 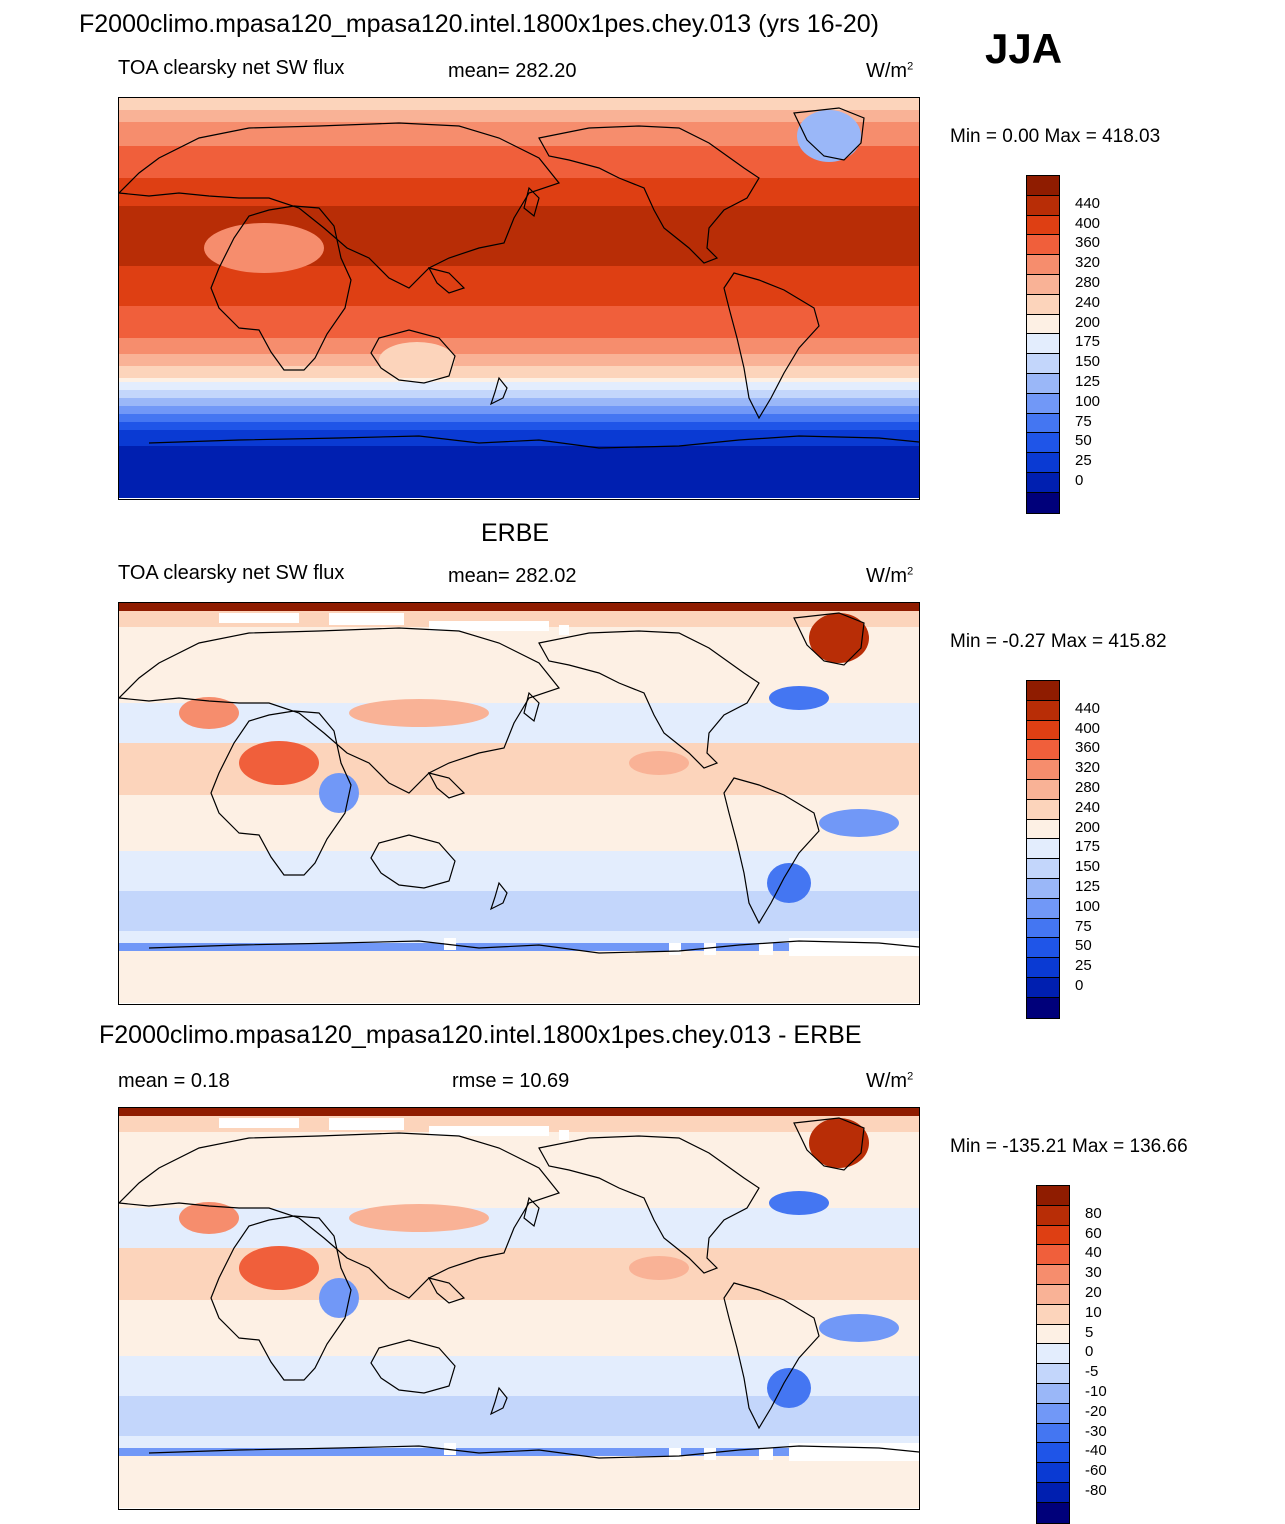 What do you see at coordinates (1024, 48) in the screenshot?
I see `season-label: JJA` at bounding box center [1024, 48].